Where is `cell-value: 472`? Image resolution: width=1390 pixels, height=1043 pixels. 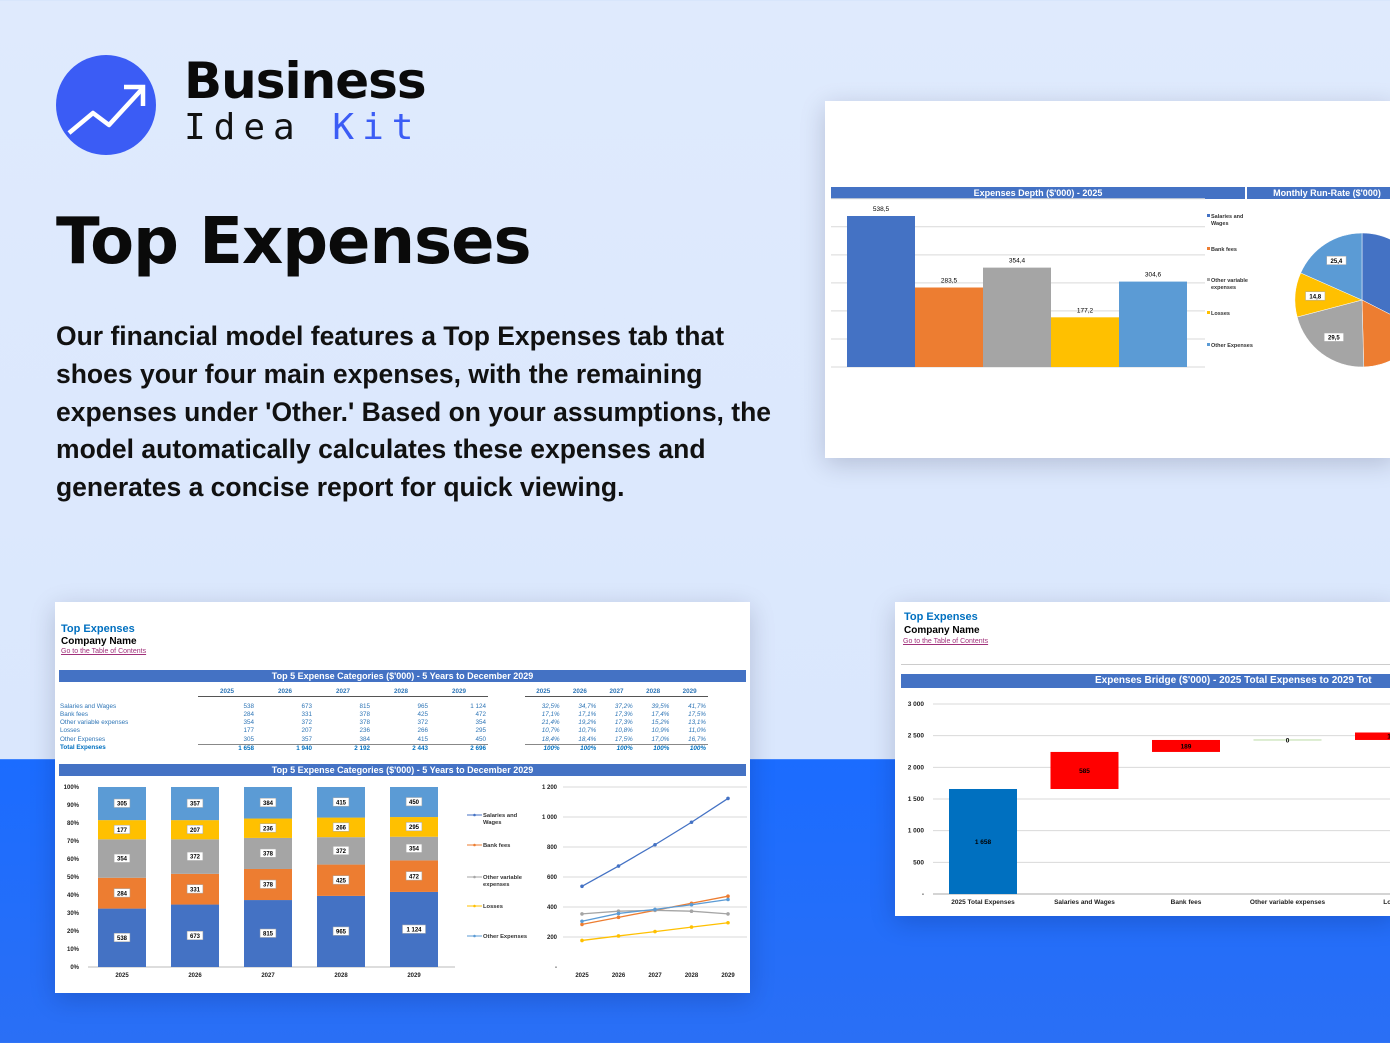 cell-value: 472 is located at coordinates (480, 714).